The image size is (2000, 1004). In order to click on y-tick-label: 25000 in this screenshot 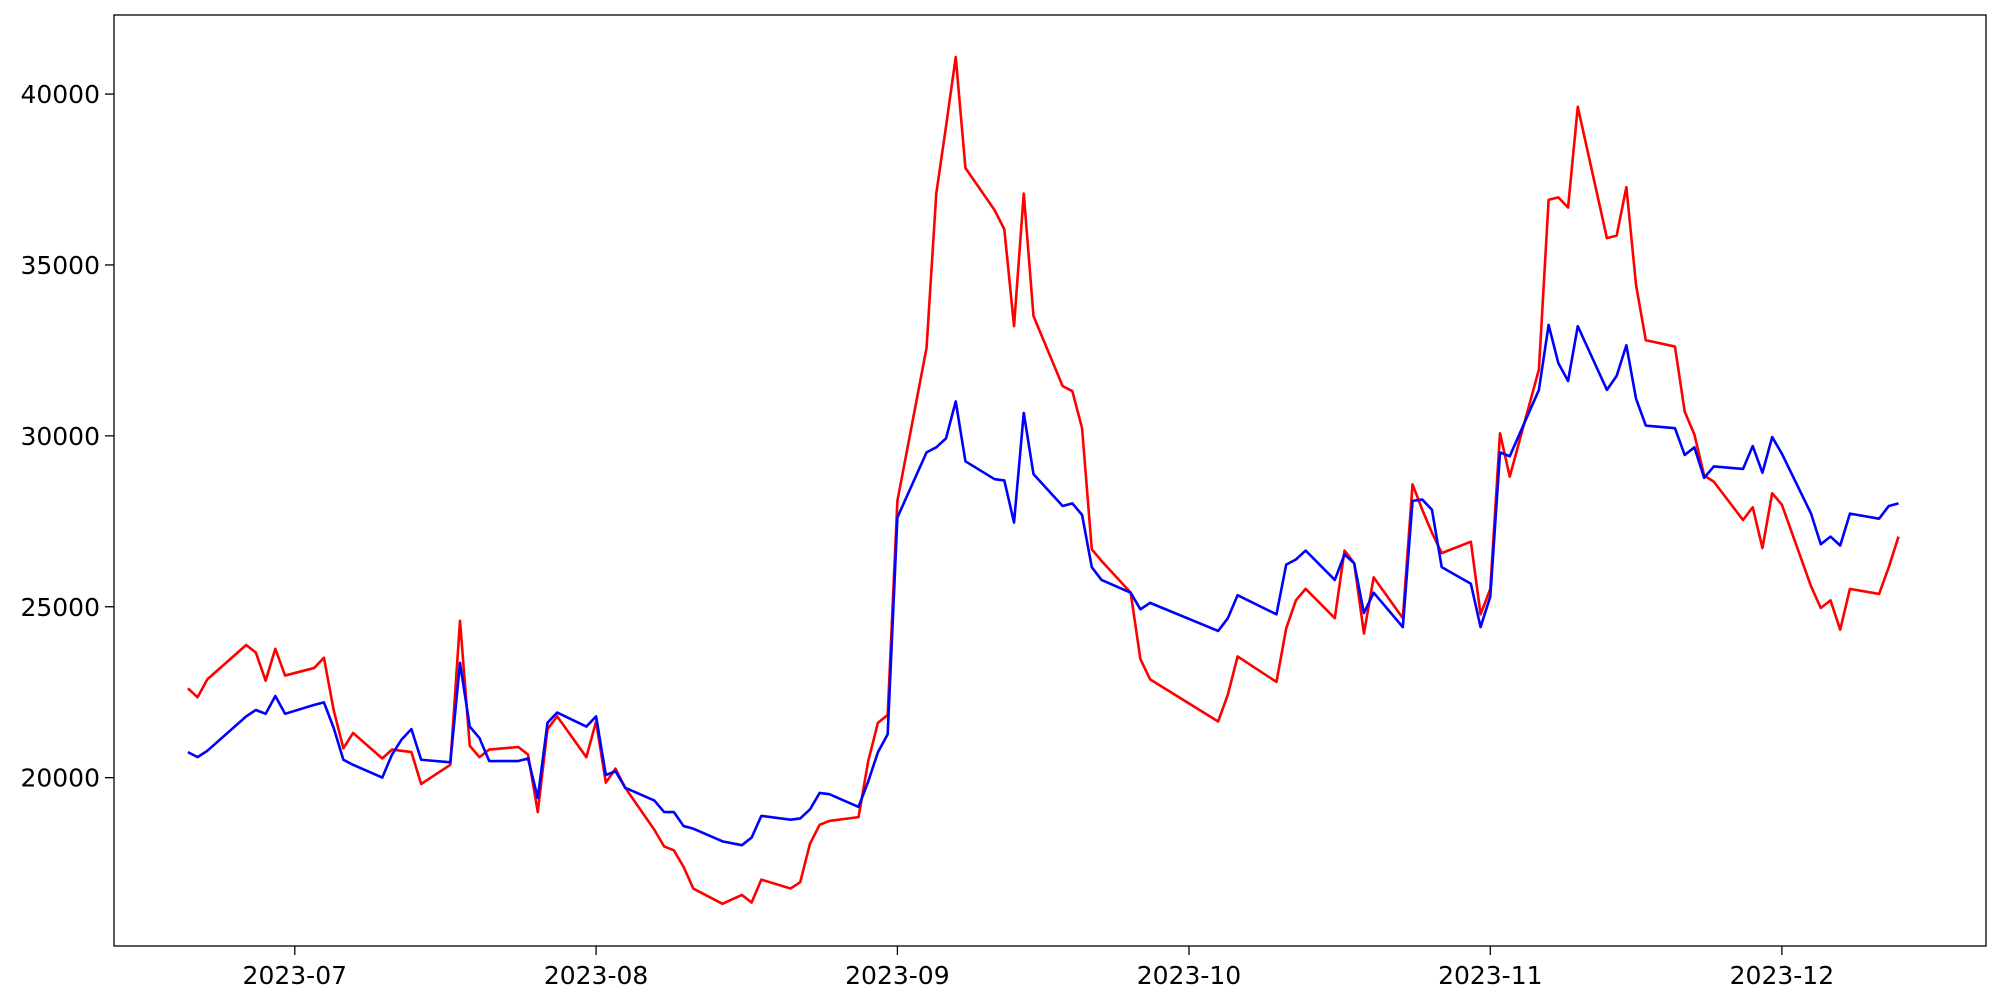, I will do `click(60, 607)`.